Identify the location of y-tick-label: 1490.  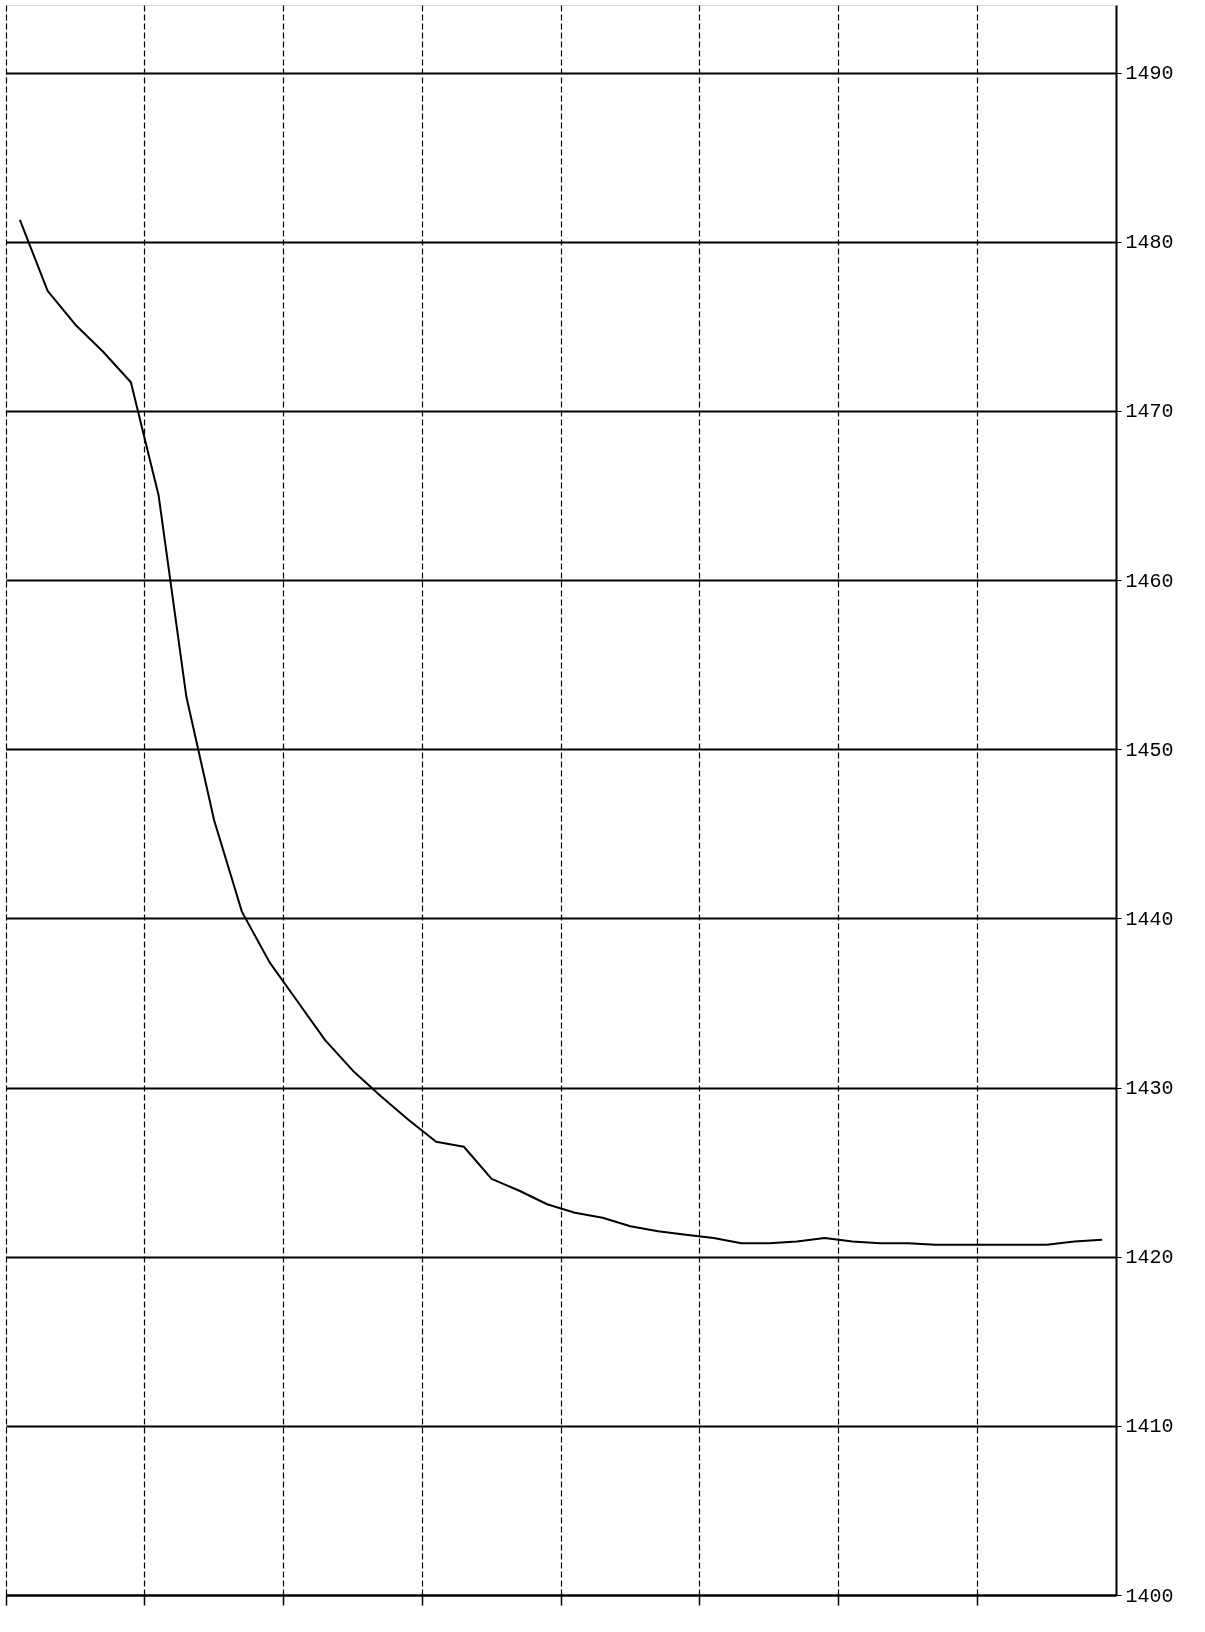
(1149, 74).